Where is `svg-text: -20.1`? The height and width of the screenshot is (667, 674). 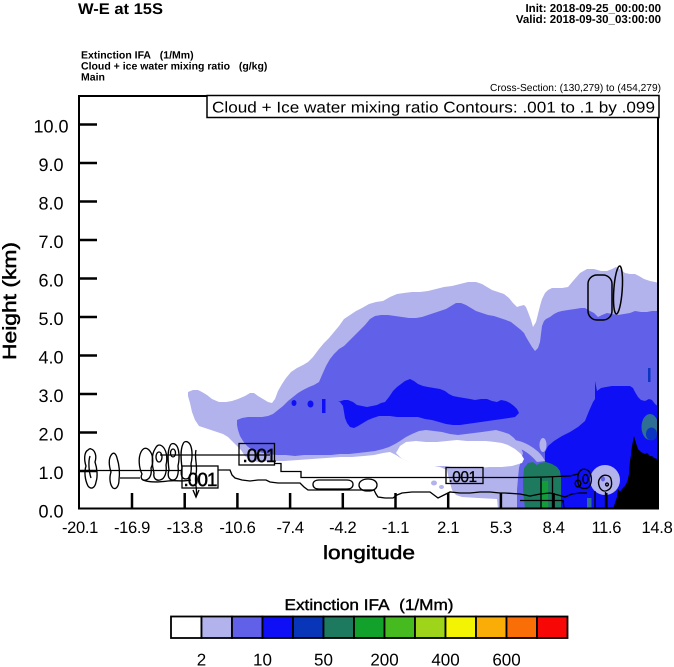
svg-text: -20.1 is located at coordinates (80, 528).